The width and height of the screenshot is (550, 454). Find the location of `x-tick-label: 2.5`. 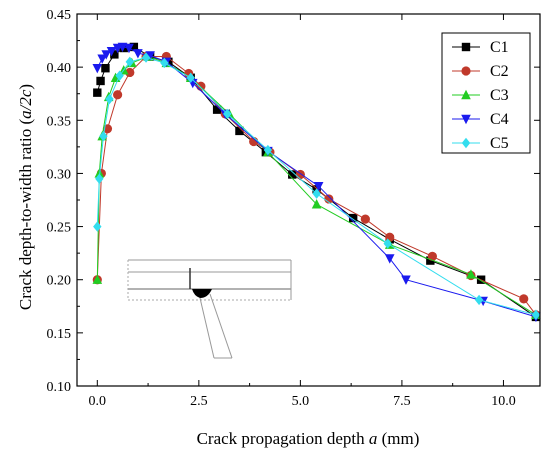

x-tick-label: 2.5 is located at coordinates (199, 401).